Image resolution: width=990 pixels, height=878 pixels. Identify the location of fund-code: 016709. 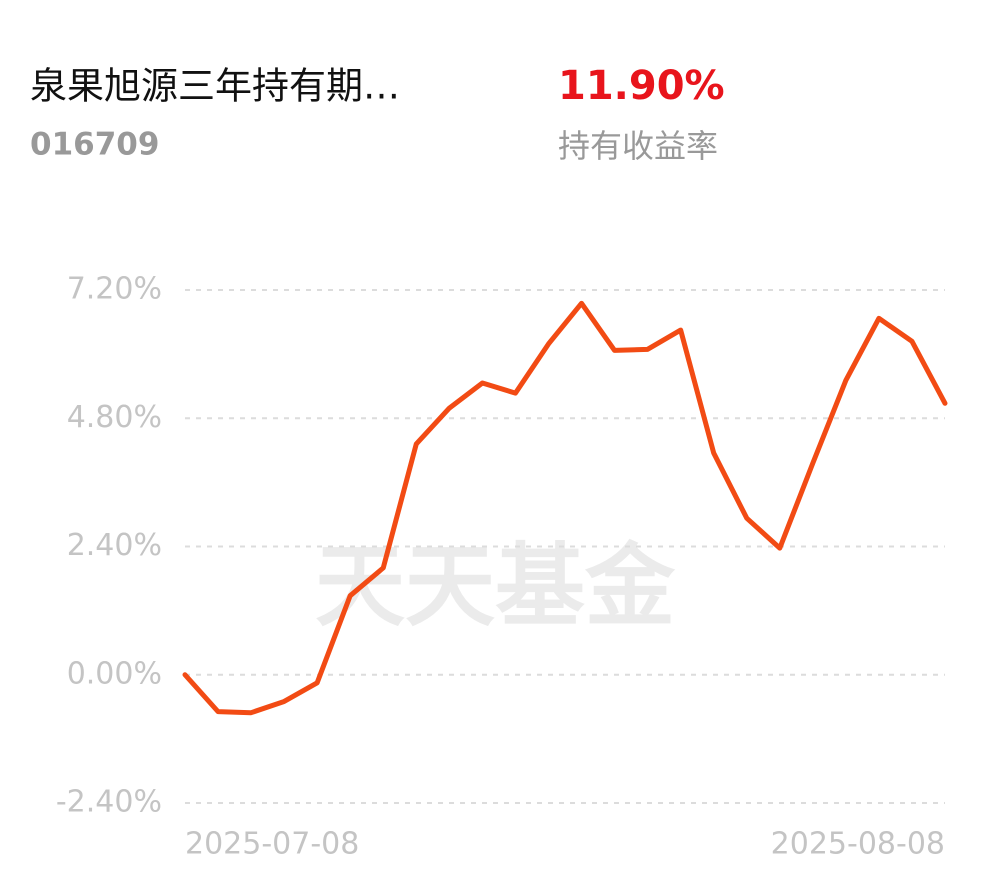
(94, 145).